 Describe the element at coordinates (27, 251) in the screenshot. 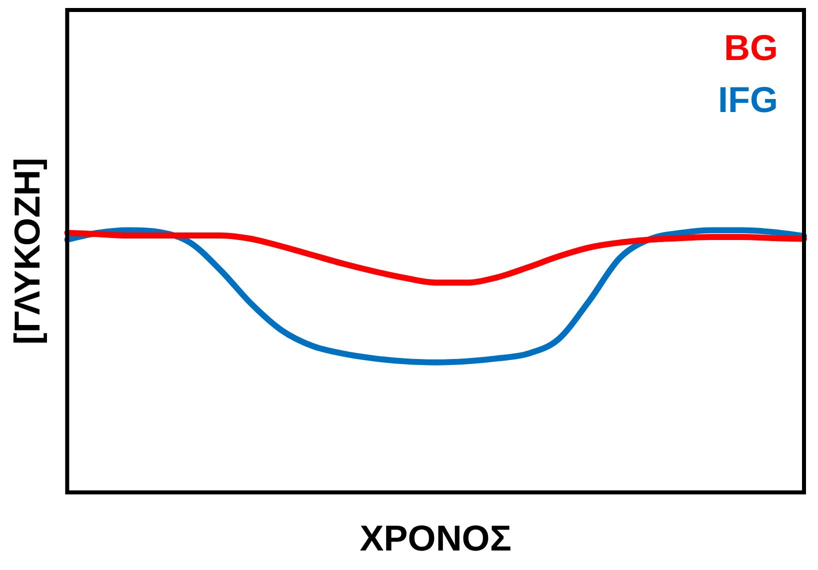

I see `y-axis-title: [ΓΛΥΚΟΖΗ]` at that location.